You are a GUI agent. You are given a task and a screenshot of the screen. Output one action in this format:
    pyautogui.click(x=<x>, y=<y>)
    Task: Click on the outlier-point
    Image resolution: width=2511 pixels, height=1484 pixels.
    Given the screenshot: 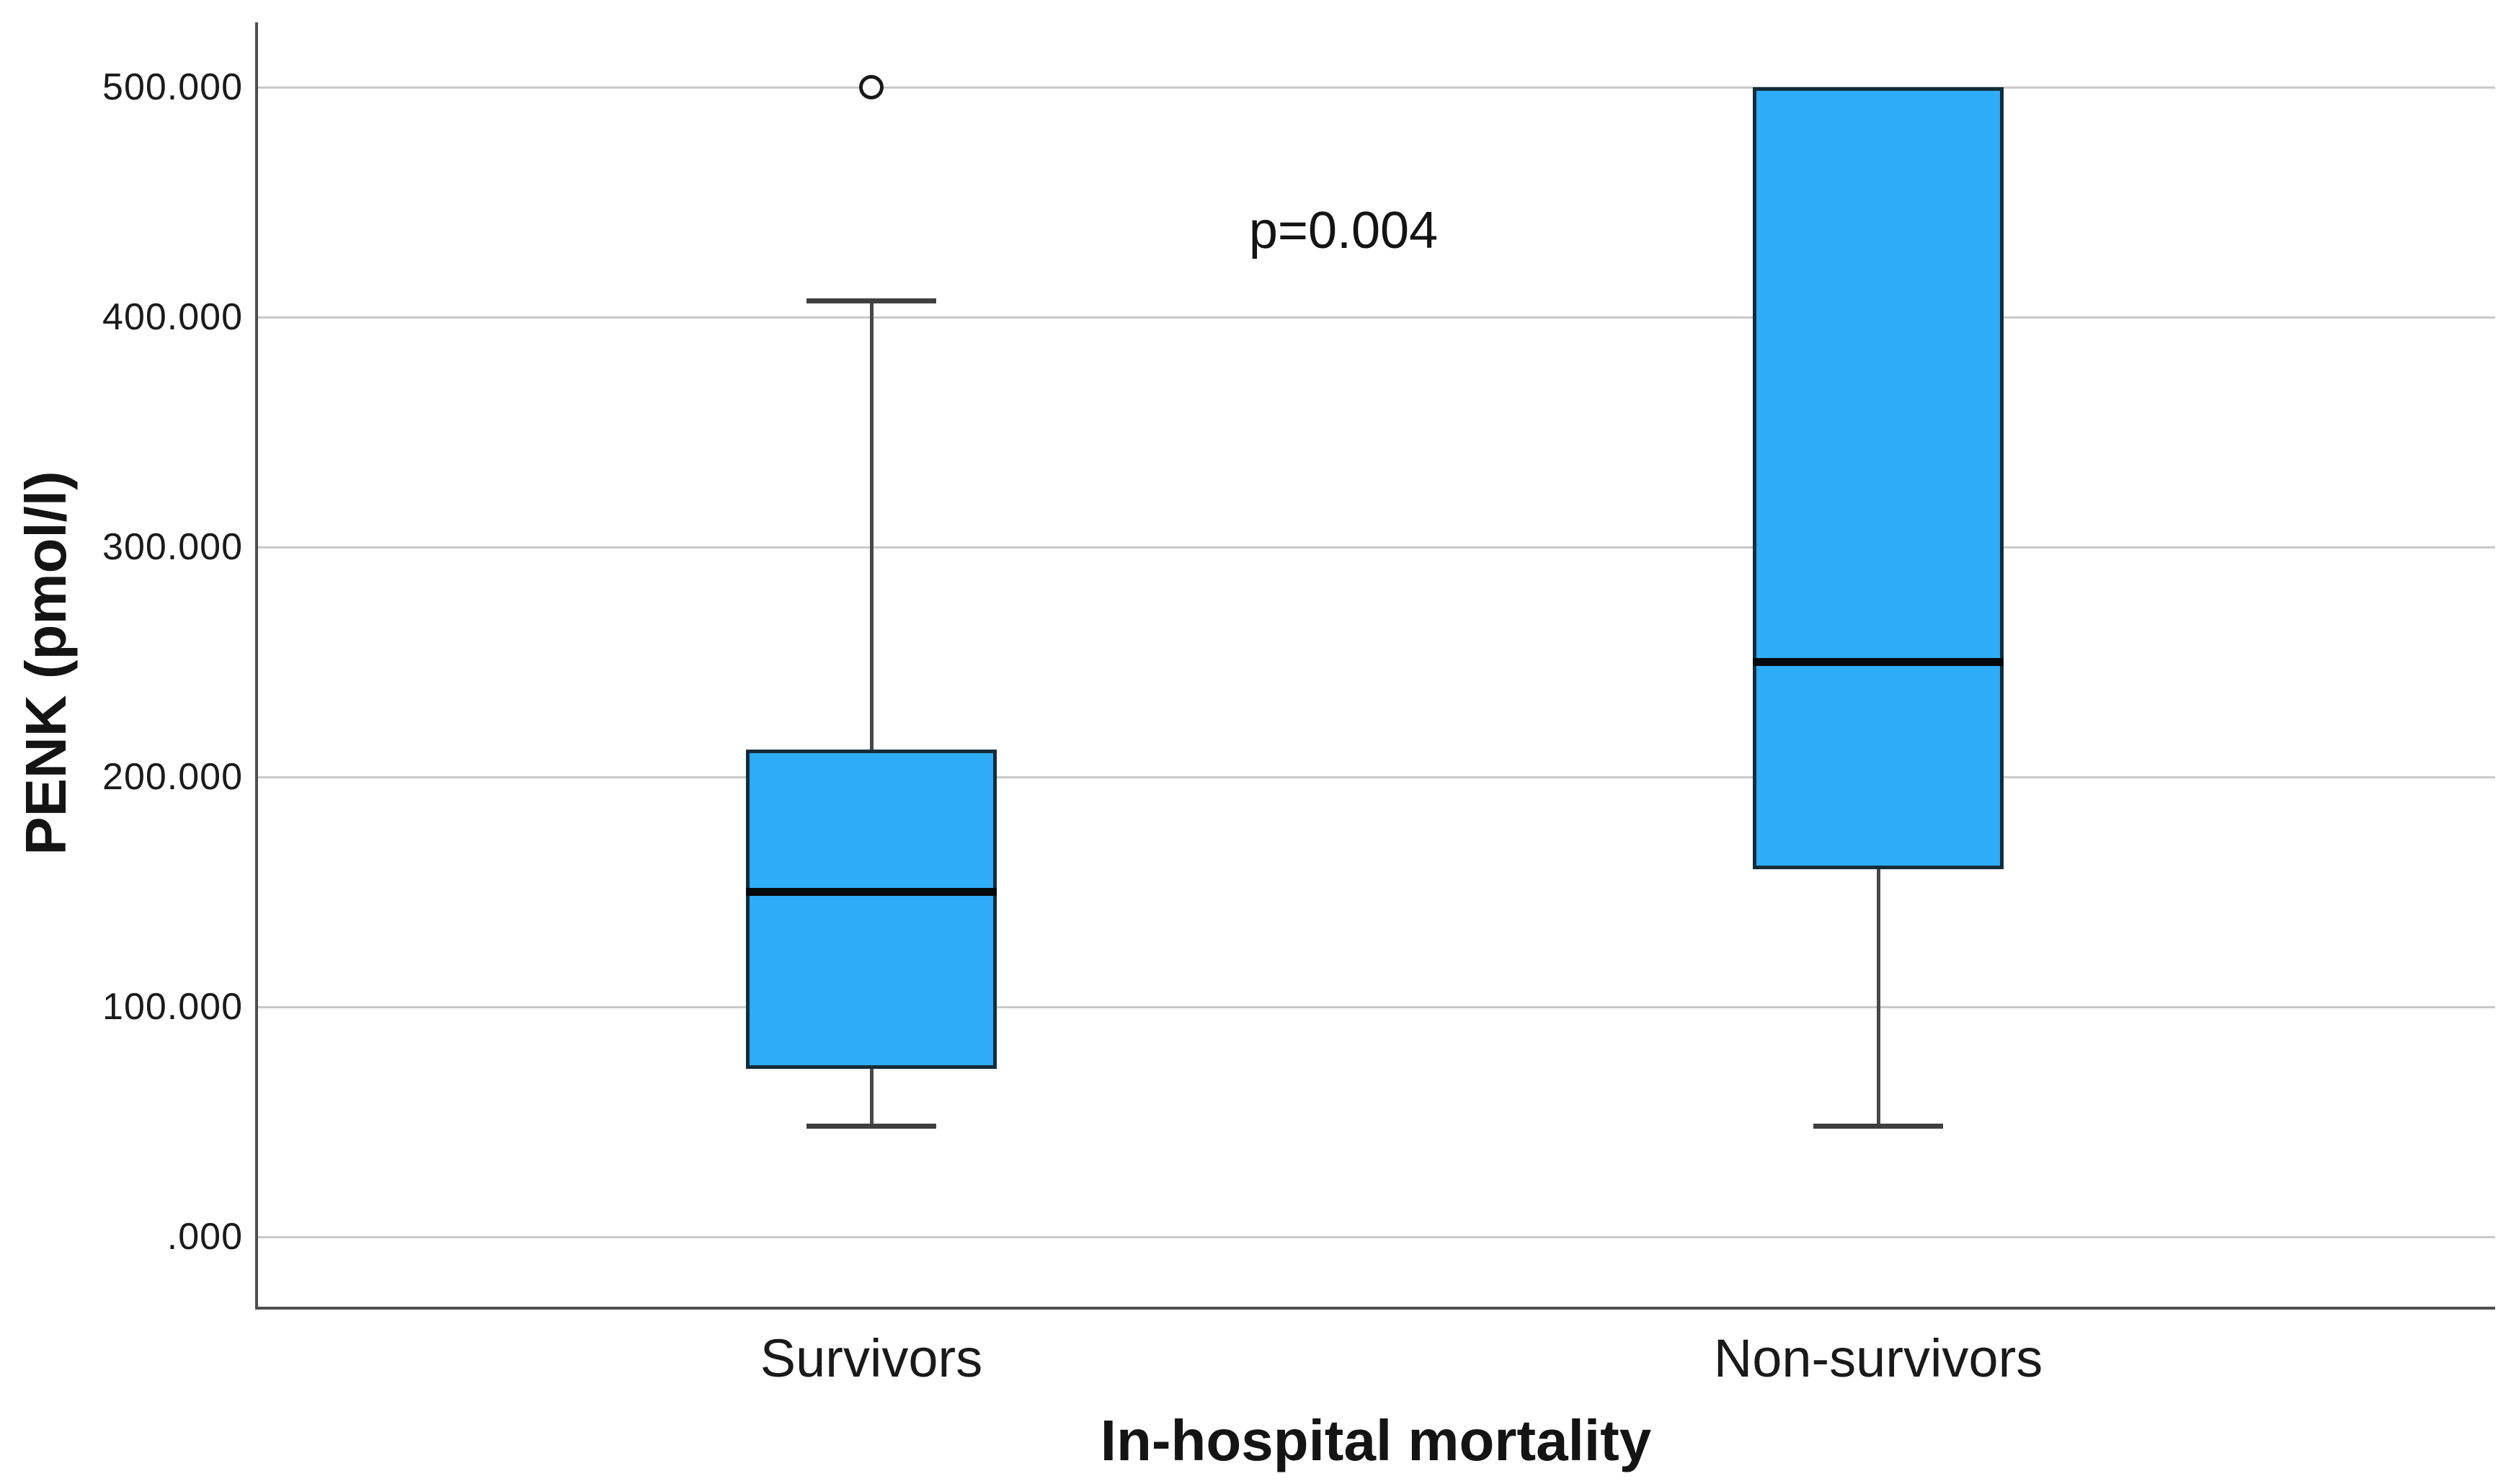 What is the action you would take?
    pyautogui.click(x=871, y=87)
    